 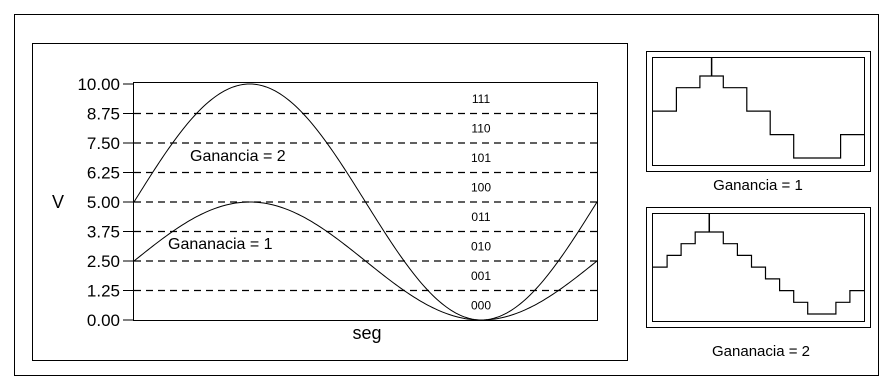 What do you see at coordinates (103, 173) in the screenshot?
I see `y-tick-label: 6.25` at bounding box center [103, 173].